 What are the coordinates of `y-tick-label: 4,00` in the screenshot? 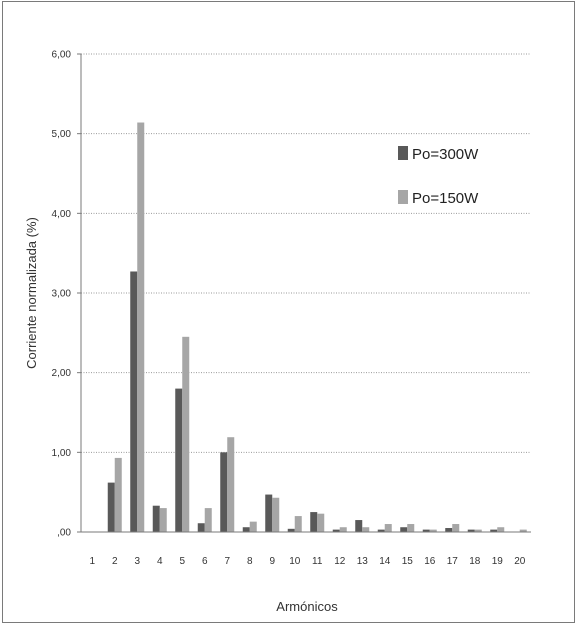 It's located at (62, 214).